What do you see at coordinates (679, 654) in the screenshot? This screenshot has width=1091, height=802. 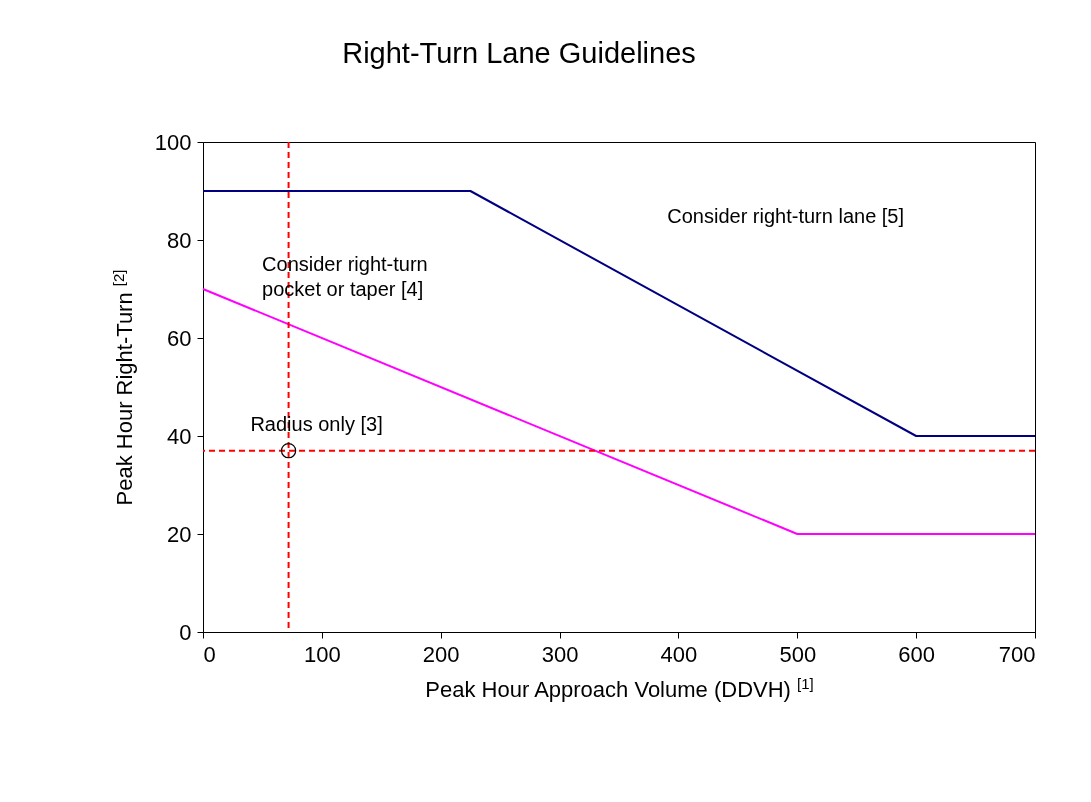 I see `x-tick-label: 400` at bounding box center [679, 654].